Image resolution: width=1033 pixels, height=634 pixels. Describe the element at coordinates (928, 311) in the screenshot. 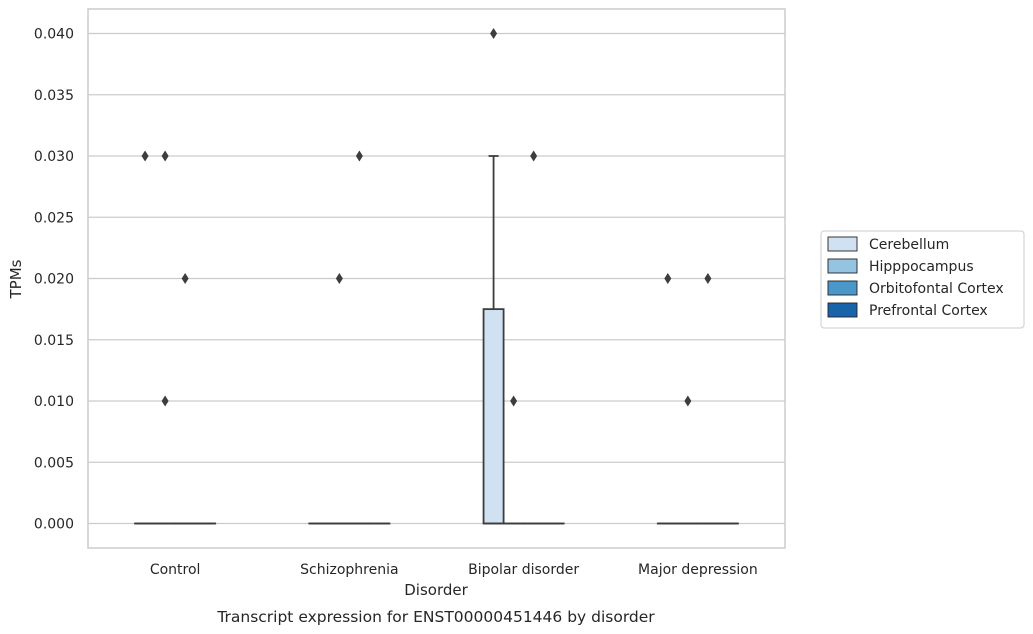

I see `legend-label: Prefrontal Cortex` at that location.